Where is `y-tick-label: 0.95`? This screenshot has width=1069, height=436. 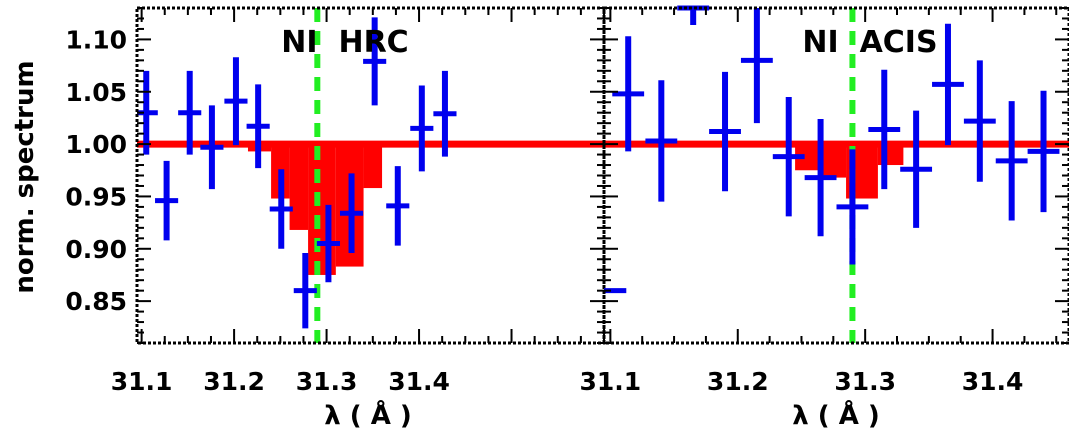
y-tick-label: 0.95 is located at coordinates (96, 196).